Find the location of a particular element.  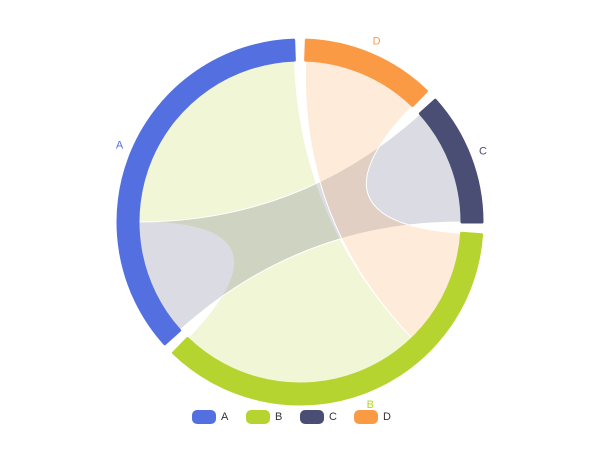

node-label: A is located at coordinates (120, 145).